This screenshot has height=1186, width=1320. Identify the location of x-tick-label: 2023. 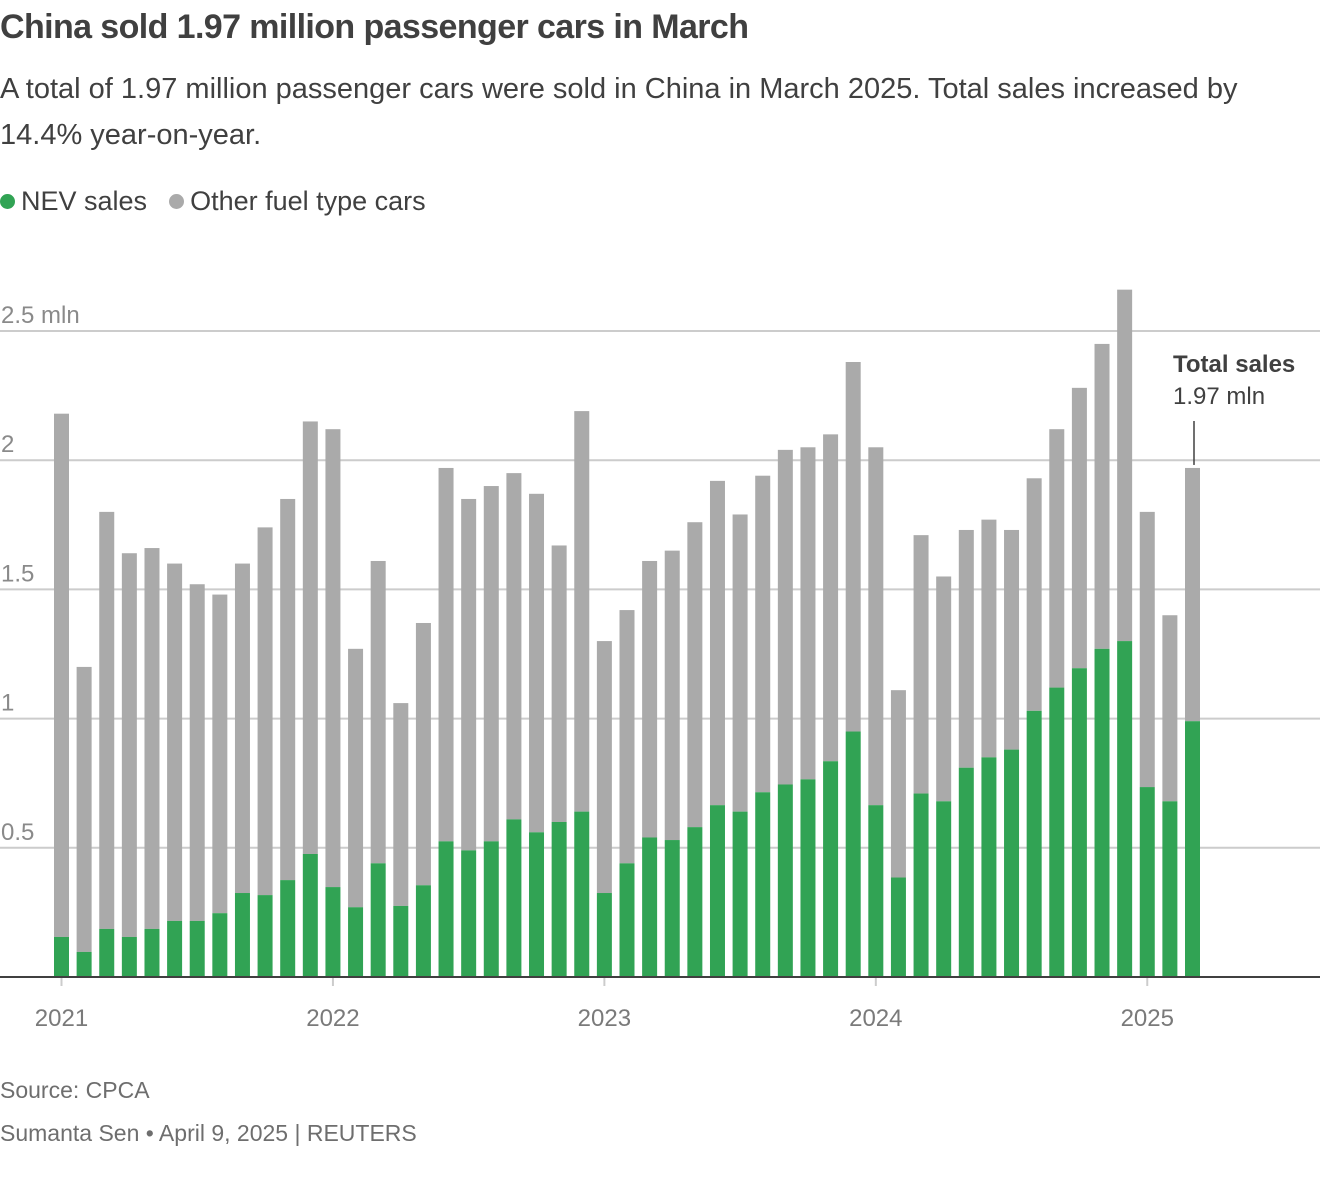
(604, 1018).